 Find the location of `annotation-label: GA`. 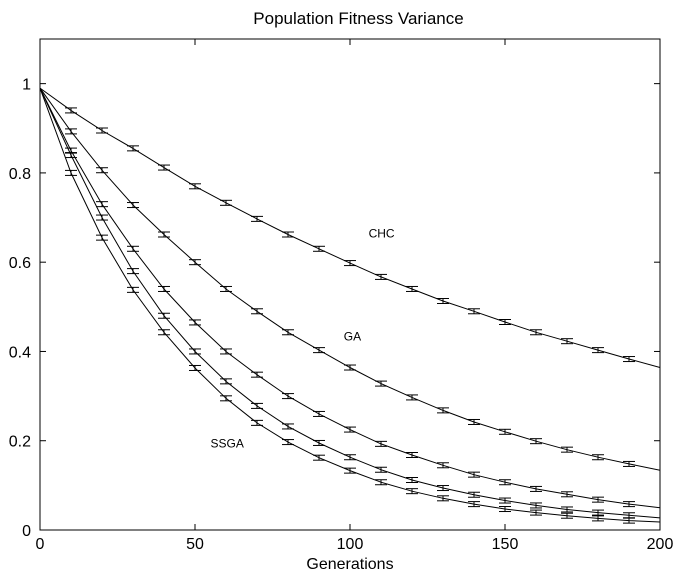

annotation-label: GA is located at coordinates (352, 336).